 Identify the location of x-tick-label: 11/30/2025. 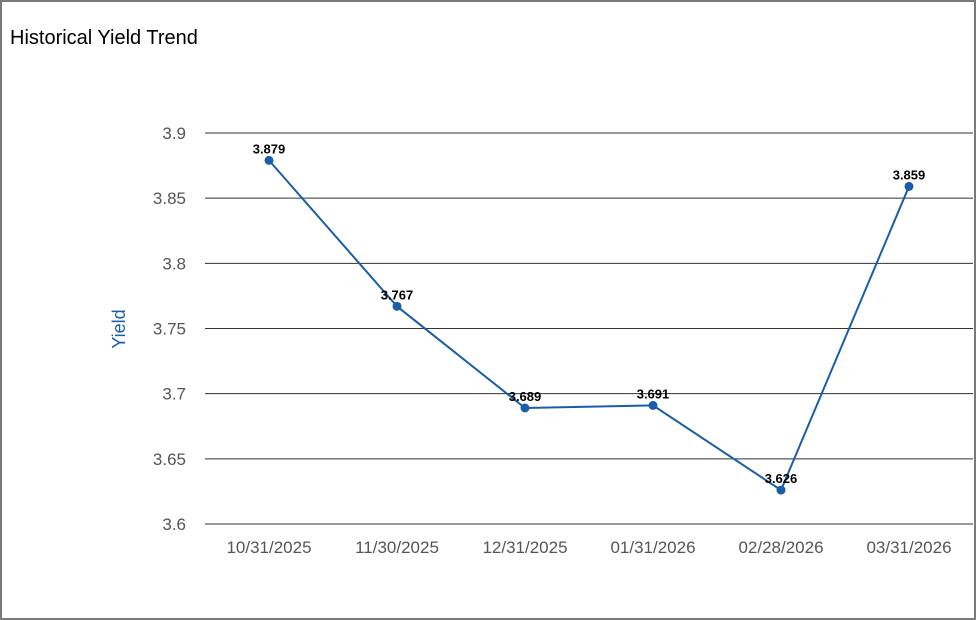
(397, 547).